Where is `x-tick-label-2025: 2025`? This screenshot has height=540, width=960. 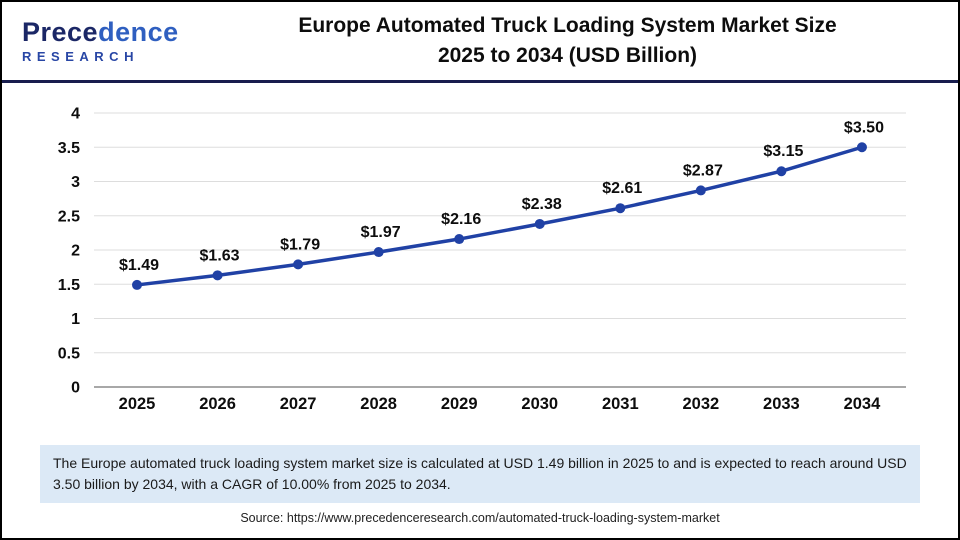 x-tick-label-2025: 2025 is located at coordinates (137, 404).